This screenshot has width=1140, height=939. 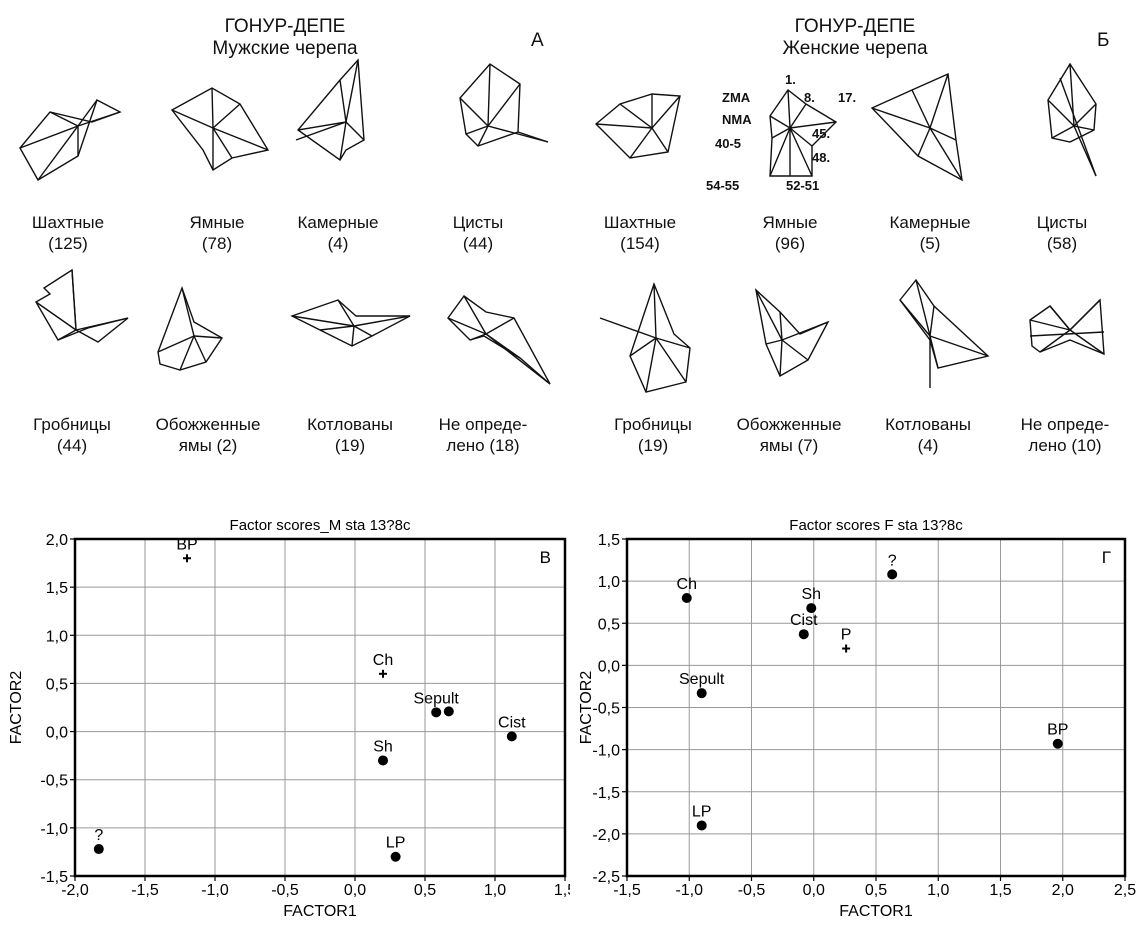 I want to click on glyph-f-pit, so click(x=803, y=132).